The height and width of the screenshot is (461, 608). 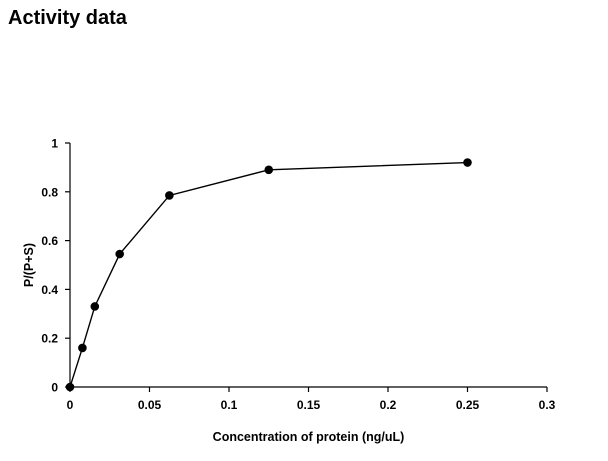 What do you see at coordinates (150, 405) in the screenshot?
I see `x-tick-label: 0.05` at bounding box center [150, 405].